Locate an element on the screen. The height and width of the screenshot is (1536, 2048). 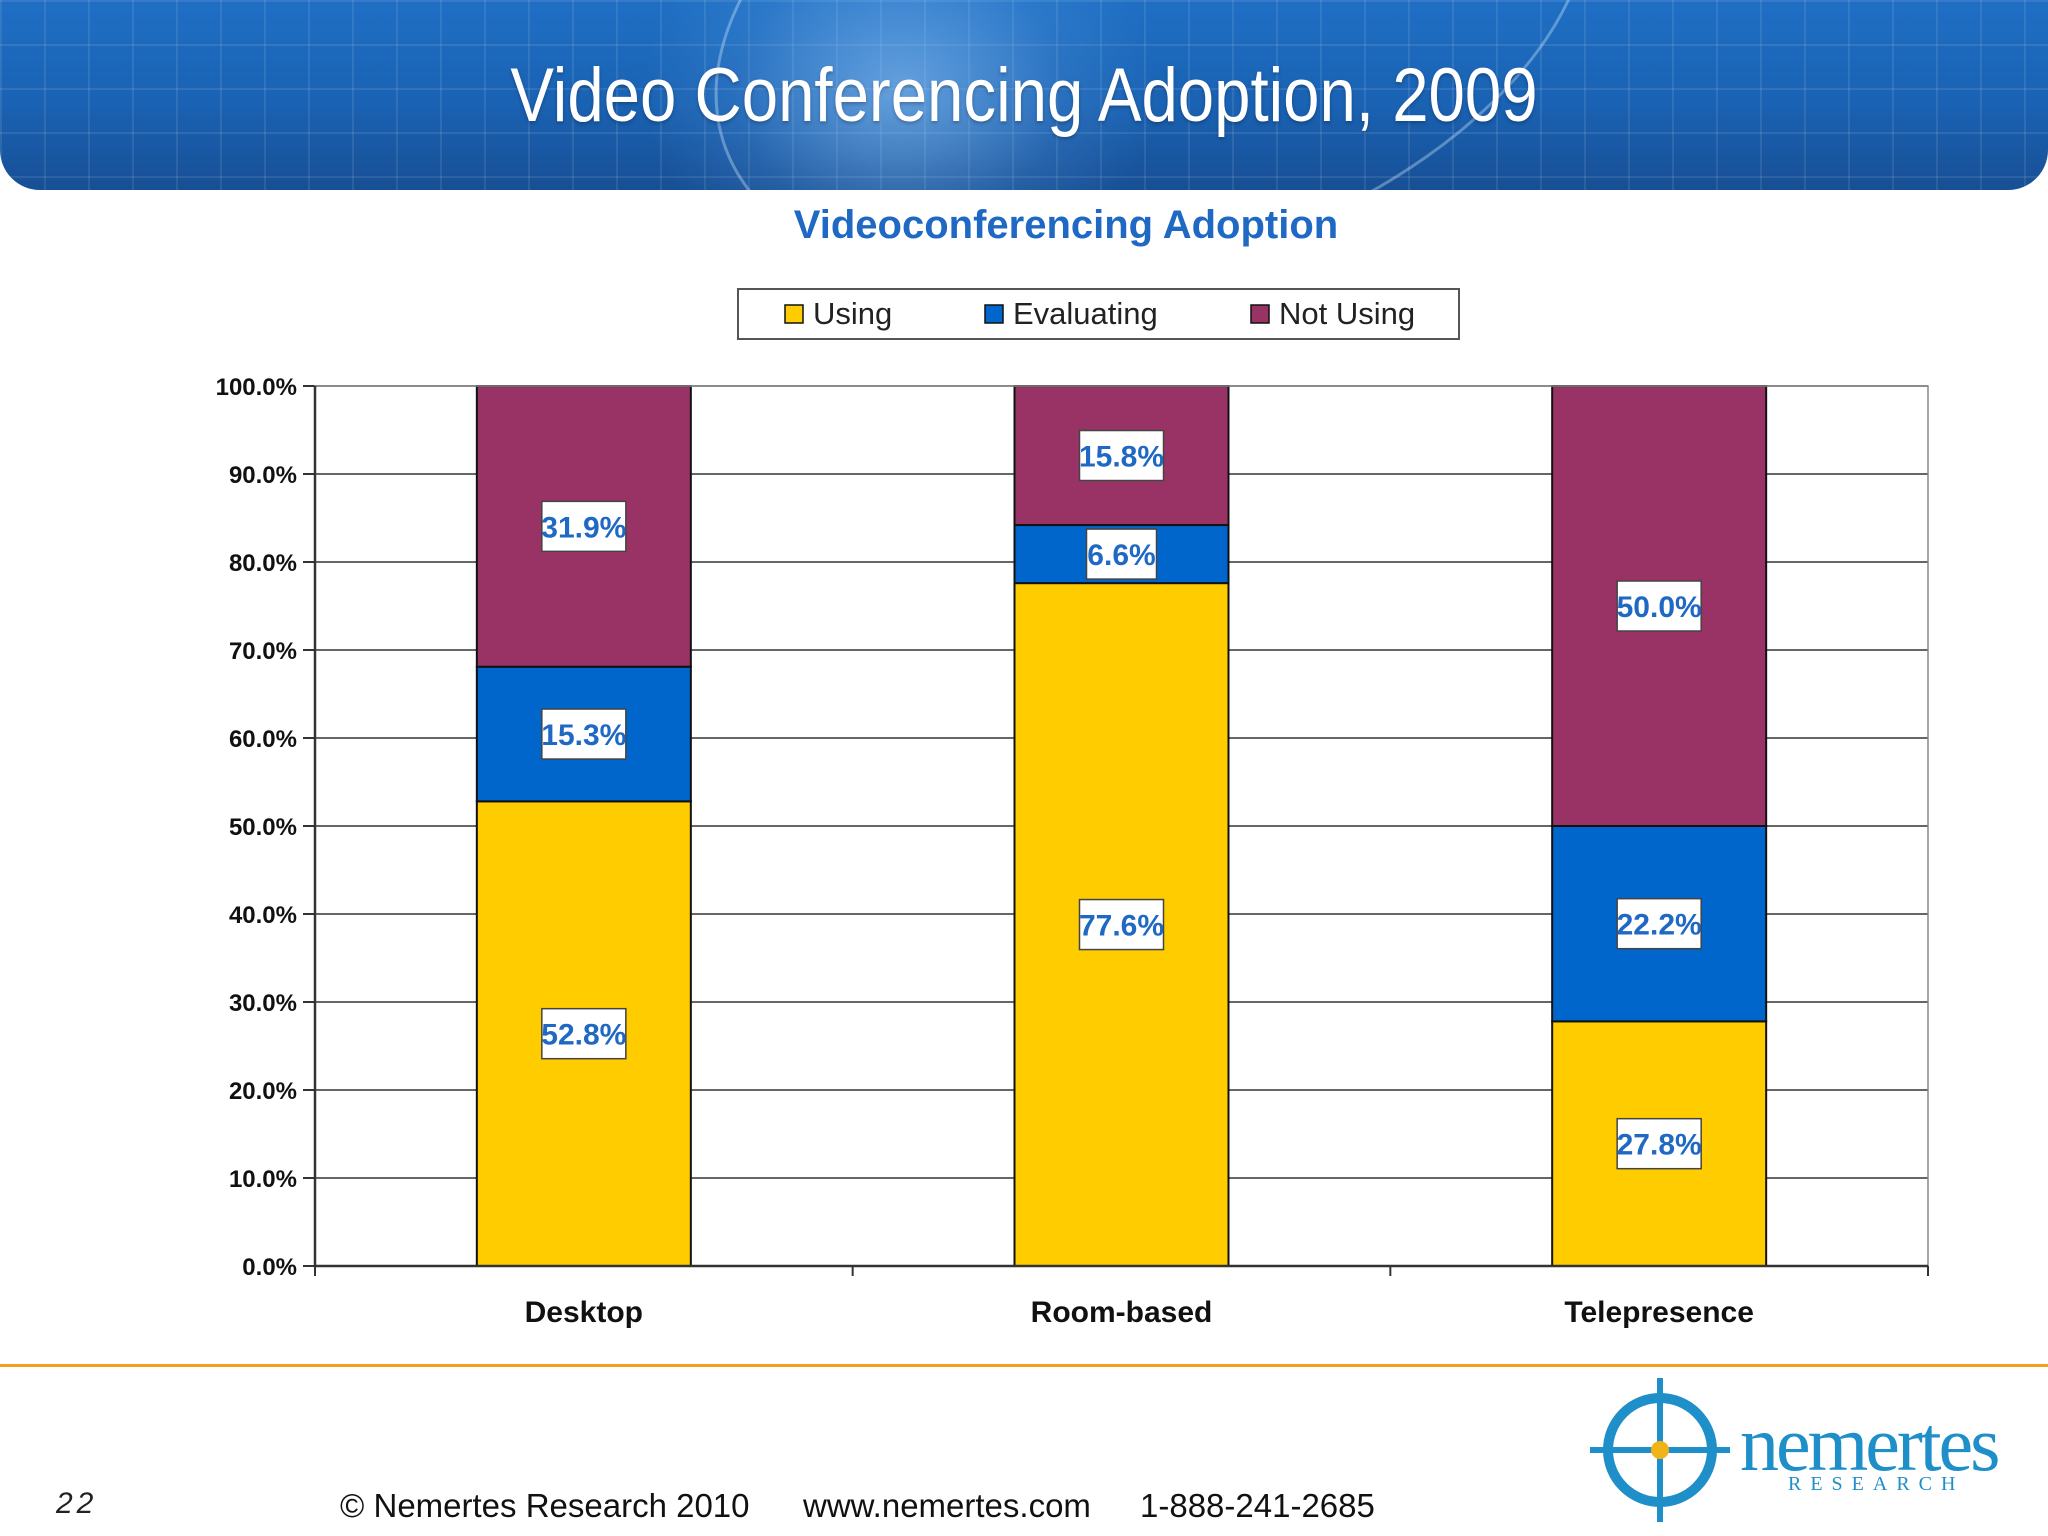
footer-divider is located at coordinates (1024, 1365).